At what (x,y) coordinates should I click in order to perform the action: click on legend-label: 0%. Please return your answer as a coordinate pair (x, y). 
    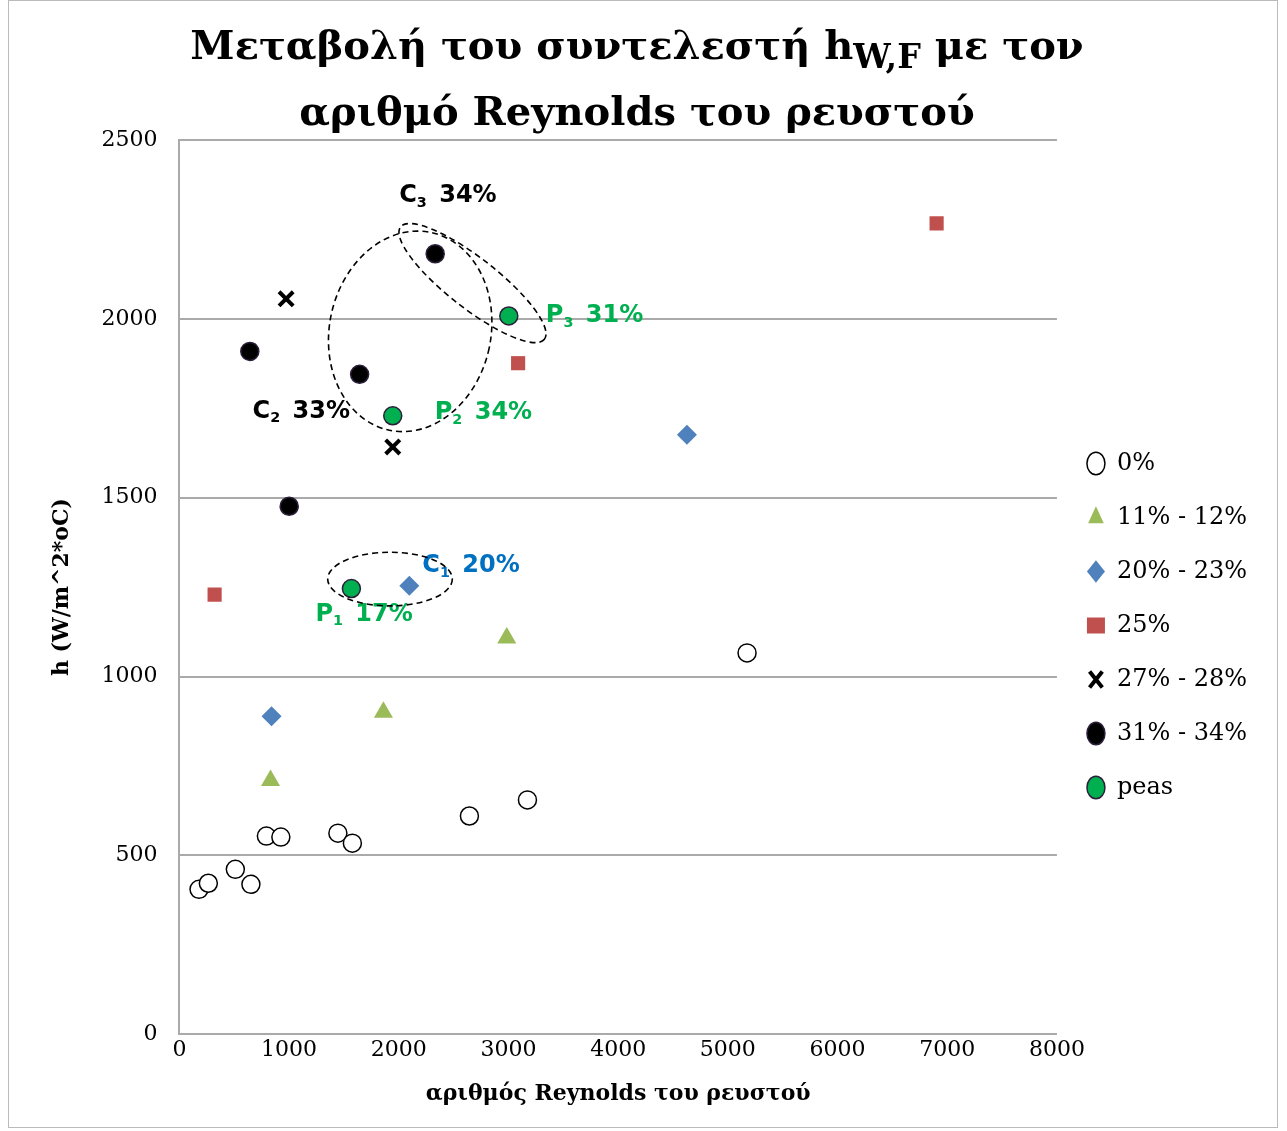
    Looking at the image, I should click on (1136, 461).